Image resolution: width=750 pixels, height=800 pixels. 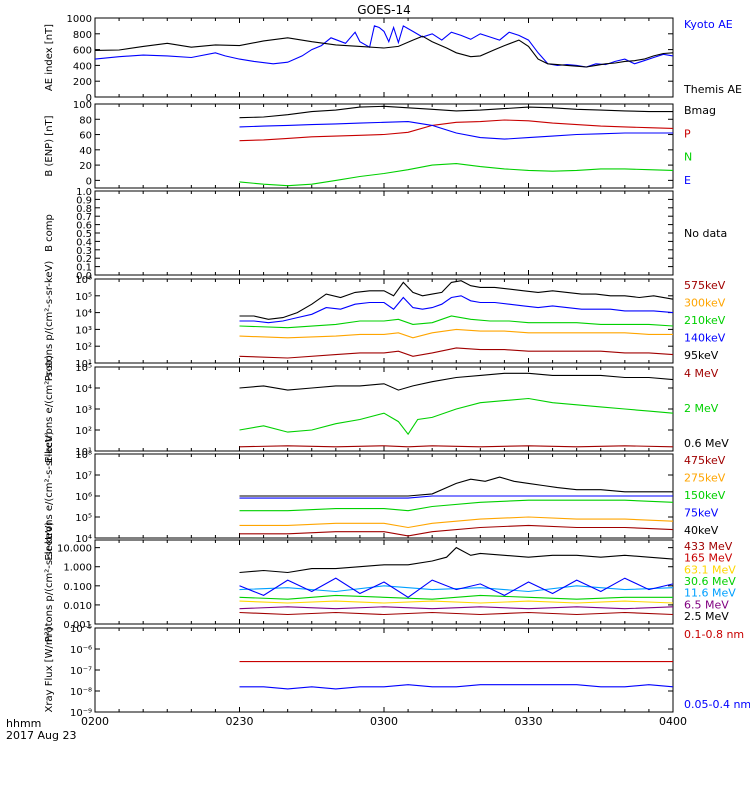 I want to click on y-tick-label: 400, so click(x=82, y=66).